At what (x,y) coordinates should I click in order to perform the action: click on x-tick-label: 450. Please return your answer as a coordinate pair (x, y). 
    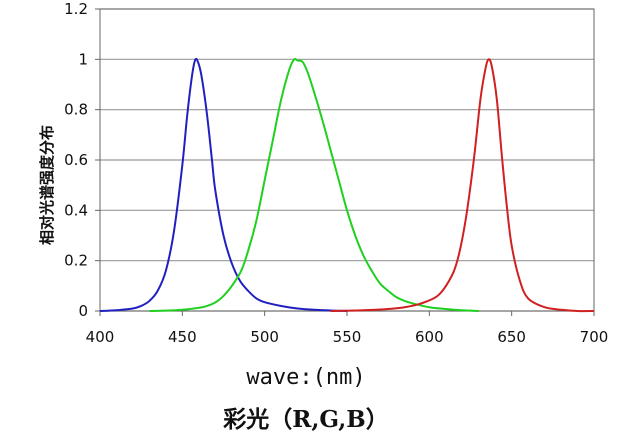
    Looking at the image, I should click on (182, 337).